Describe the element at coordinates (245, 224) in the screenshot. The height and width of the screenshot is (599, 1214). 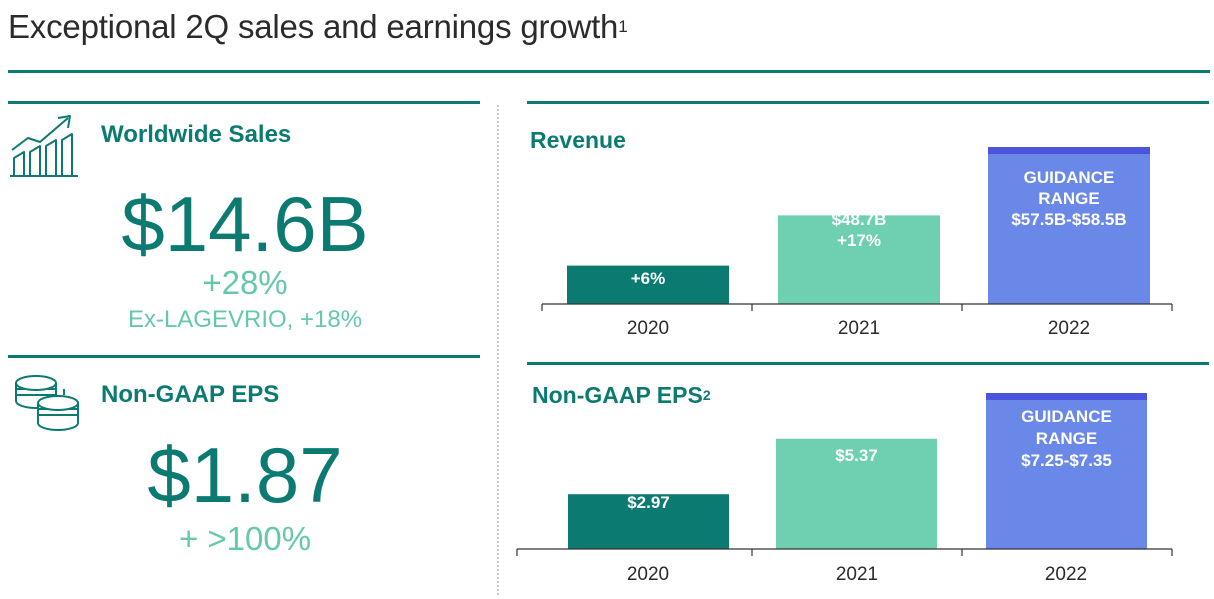
I see `sales-kpi-value: $14.6B` at that location.